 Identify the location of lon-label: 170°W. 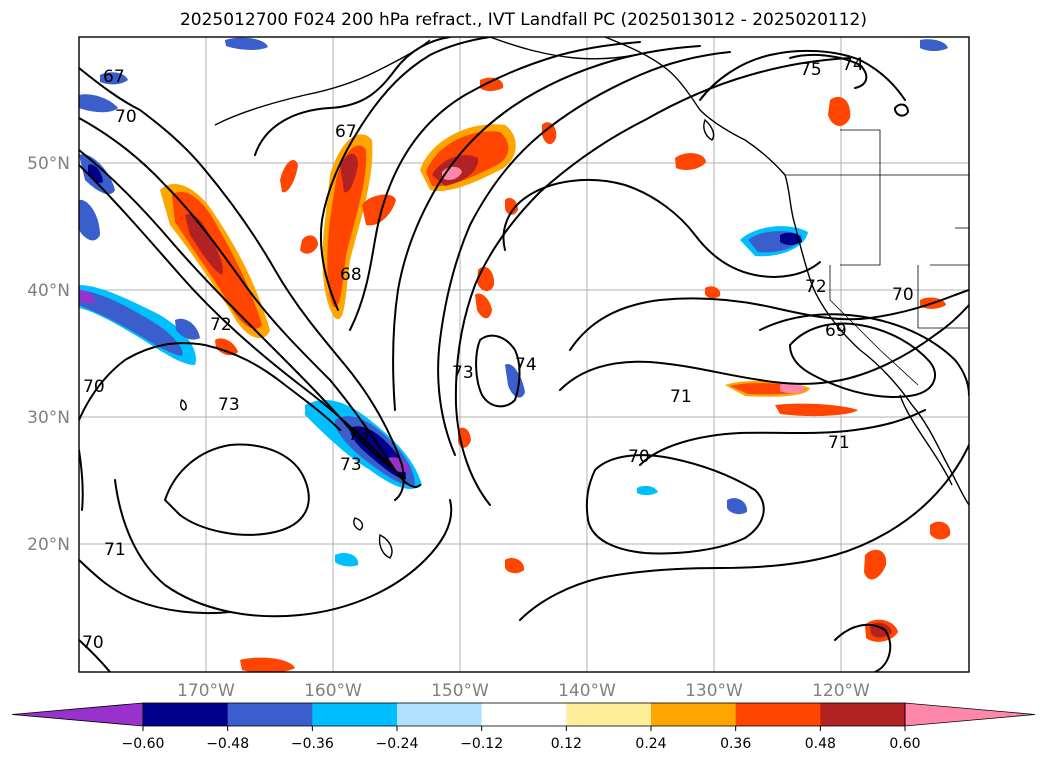
(206, 691).